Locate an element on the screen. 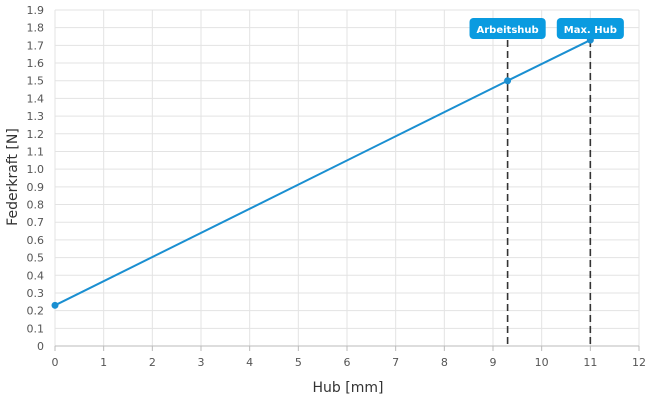 This screenshot has width=650, height=400. y-axis-title: Federkraft [N] is located at coordinates (13, 177).